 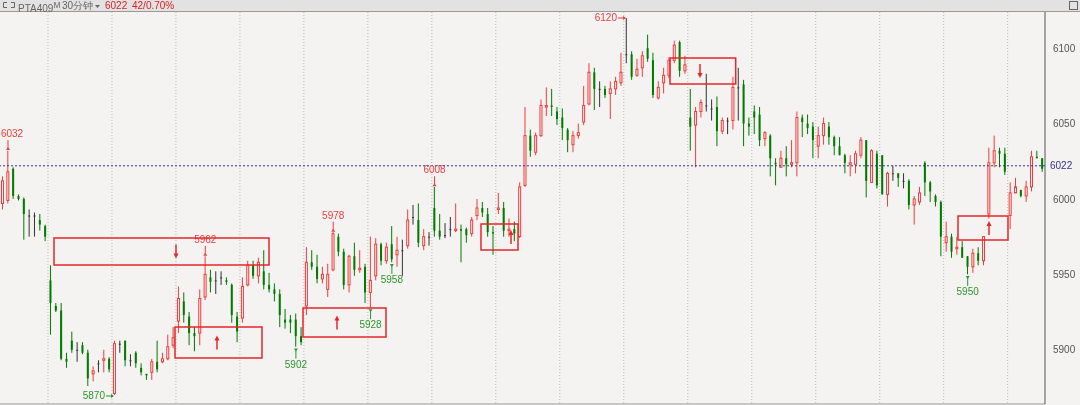 I want to click on y-tick-label: 5950, so click(x=1064, y=274).